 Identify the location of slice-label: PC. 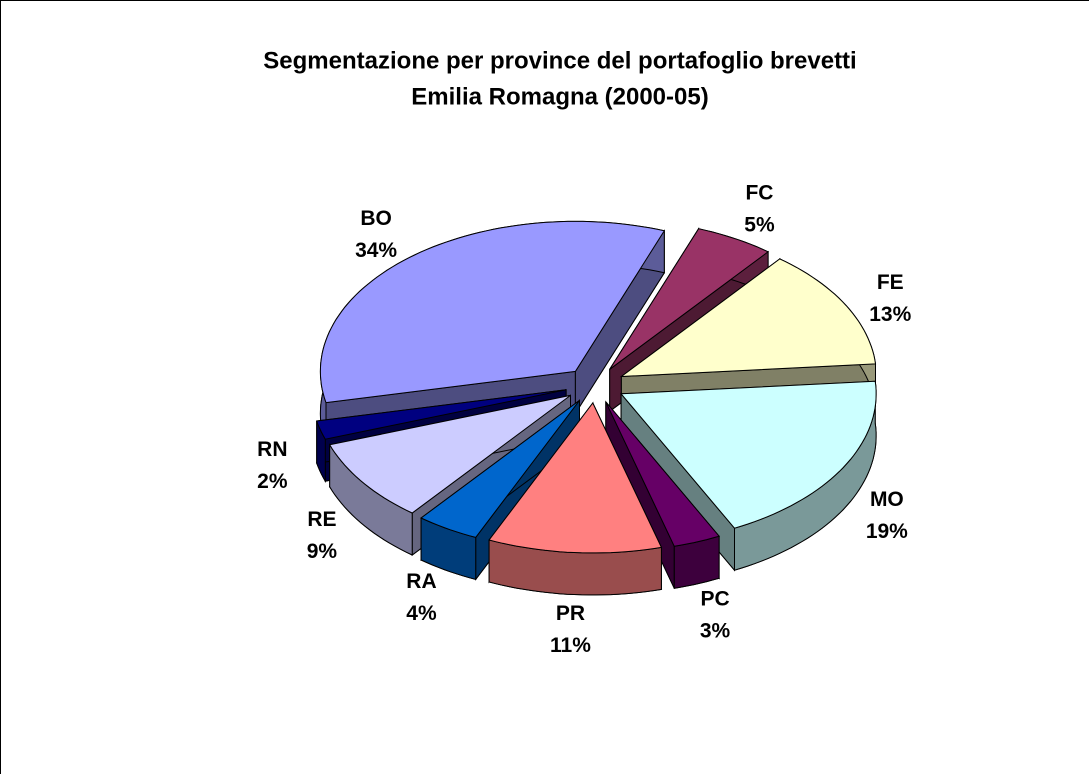
(714, 599).